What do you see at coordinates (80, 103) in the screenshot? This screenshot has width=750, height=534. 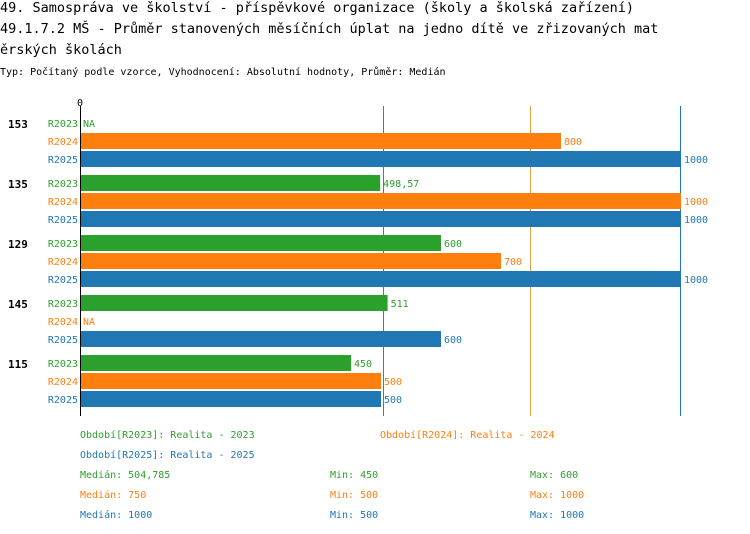 I see `x-axis-zero-label: 0` at bounding box center [80, 103].